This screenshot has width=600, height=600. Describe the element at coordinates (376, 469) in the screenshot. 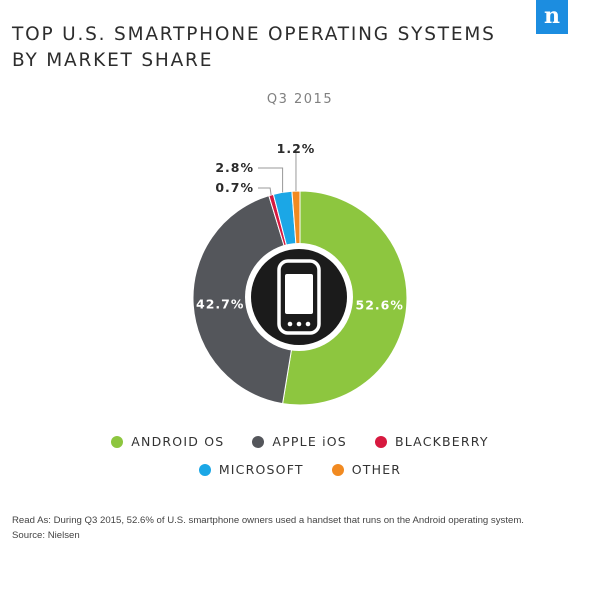

I see `legend-label-other: OTHER` at that location.